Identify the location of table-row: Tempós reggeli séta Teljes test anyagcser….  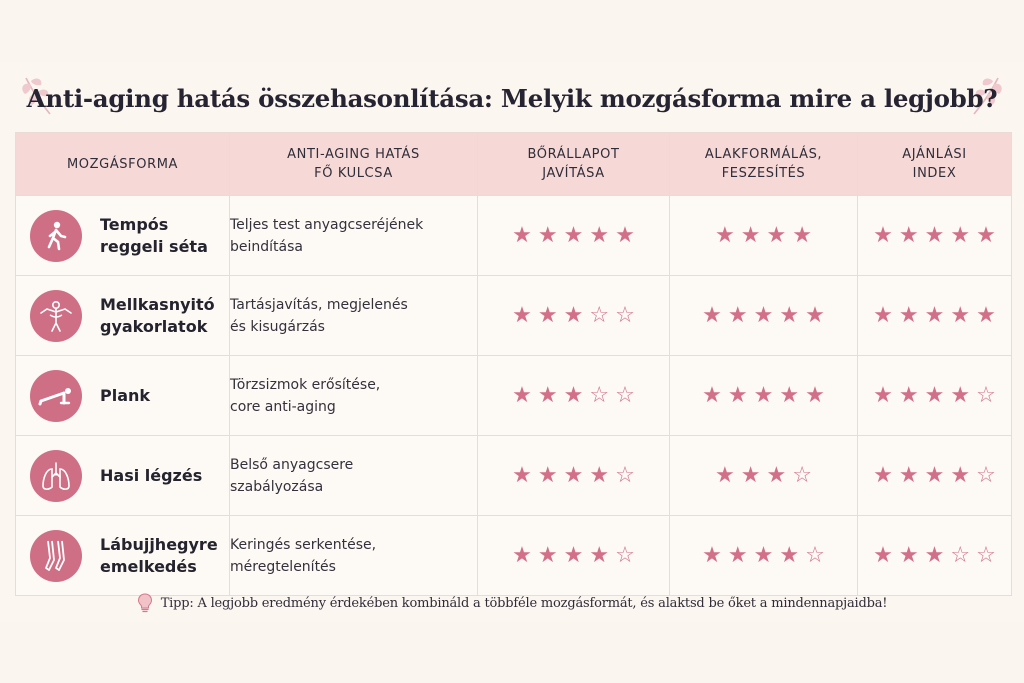
(513, 235).